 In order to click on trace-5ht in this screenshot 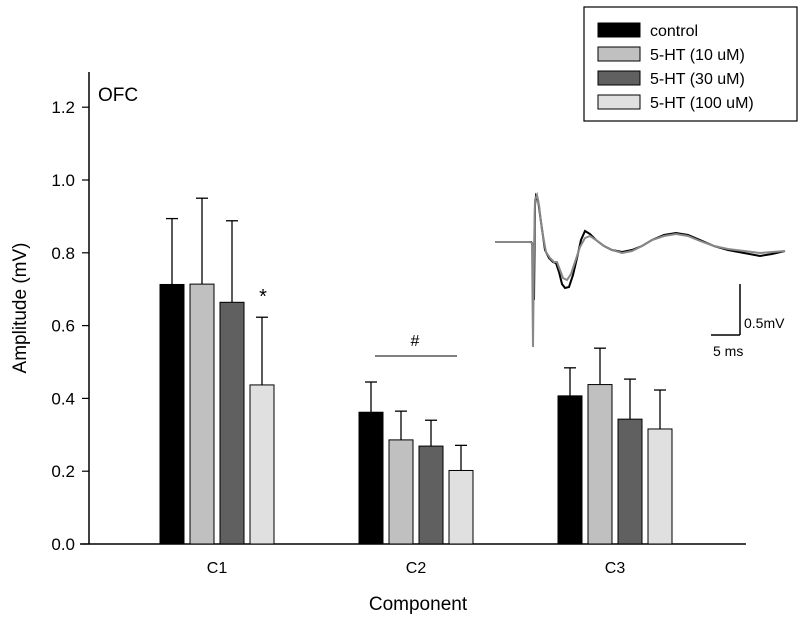, I will do `click(640, 269)`.